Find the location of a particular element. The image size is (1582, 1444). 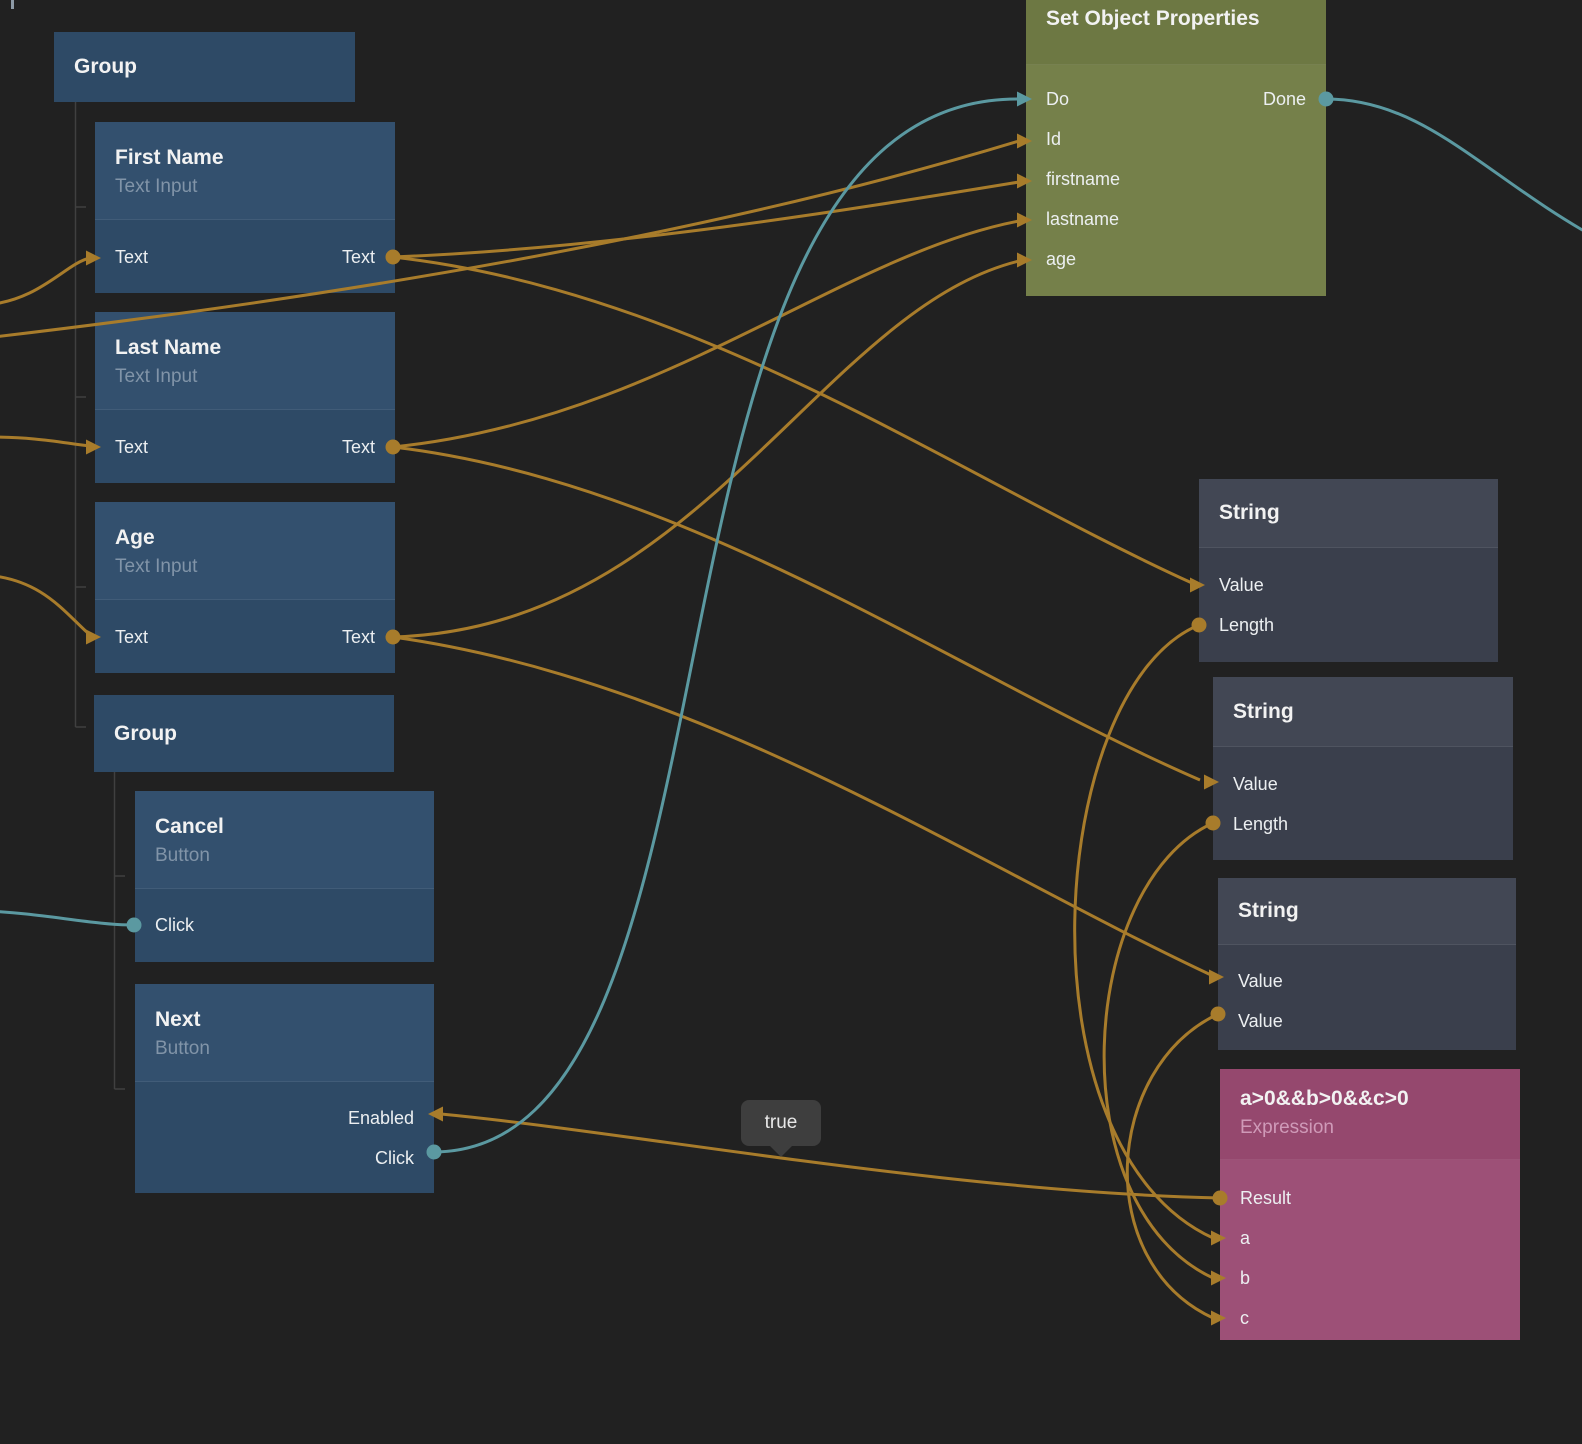

port-setprops-age-in: age is located at coordinates (1061, 259).